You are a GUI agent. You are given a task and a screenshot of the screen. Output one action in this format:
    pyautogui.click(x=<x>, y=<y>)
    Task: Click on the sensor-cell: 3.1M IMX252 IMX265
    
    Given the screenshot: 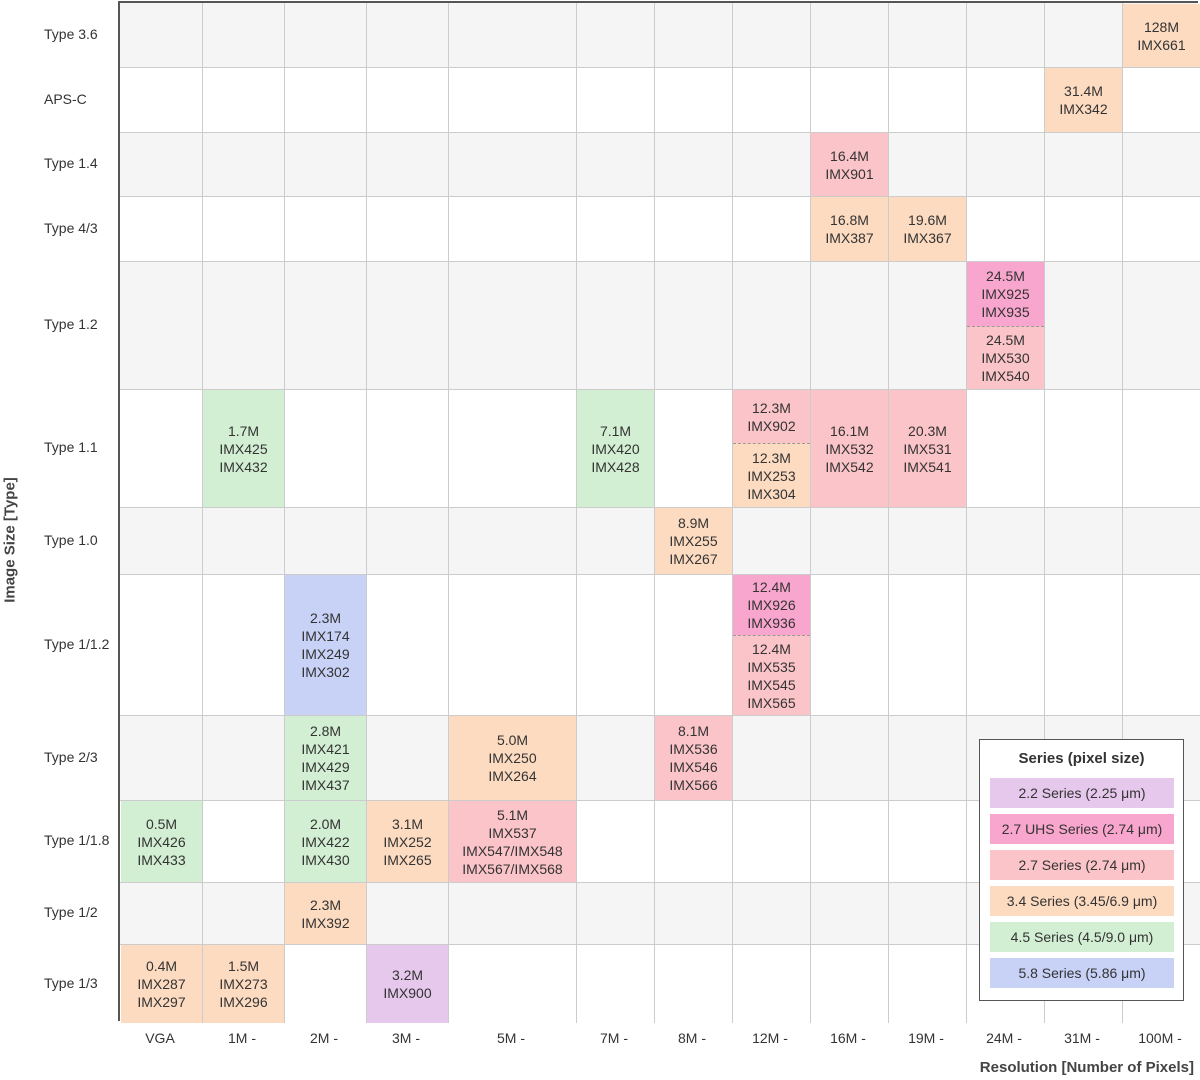 What is the action you would take?
    pyautogui.click(x=407, y=841)
    